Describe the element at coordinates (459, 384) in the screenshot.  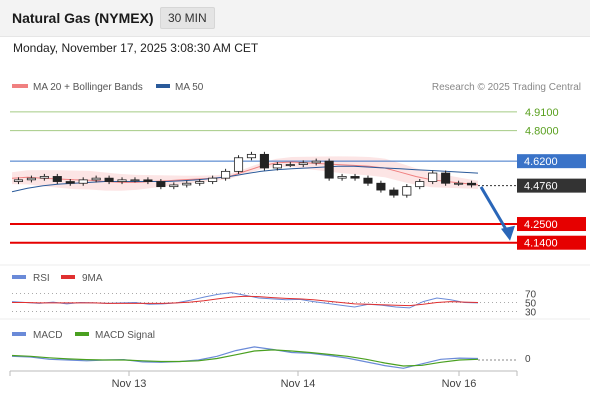
I see `x-tick-label: Nov 16` at that location.